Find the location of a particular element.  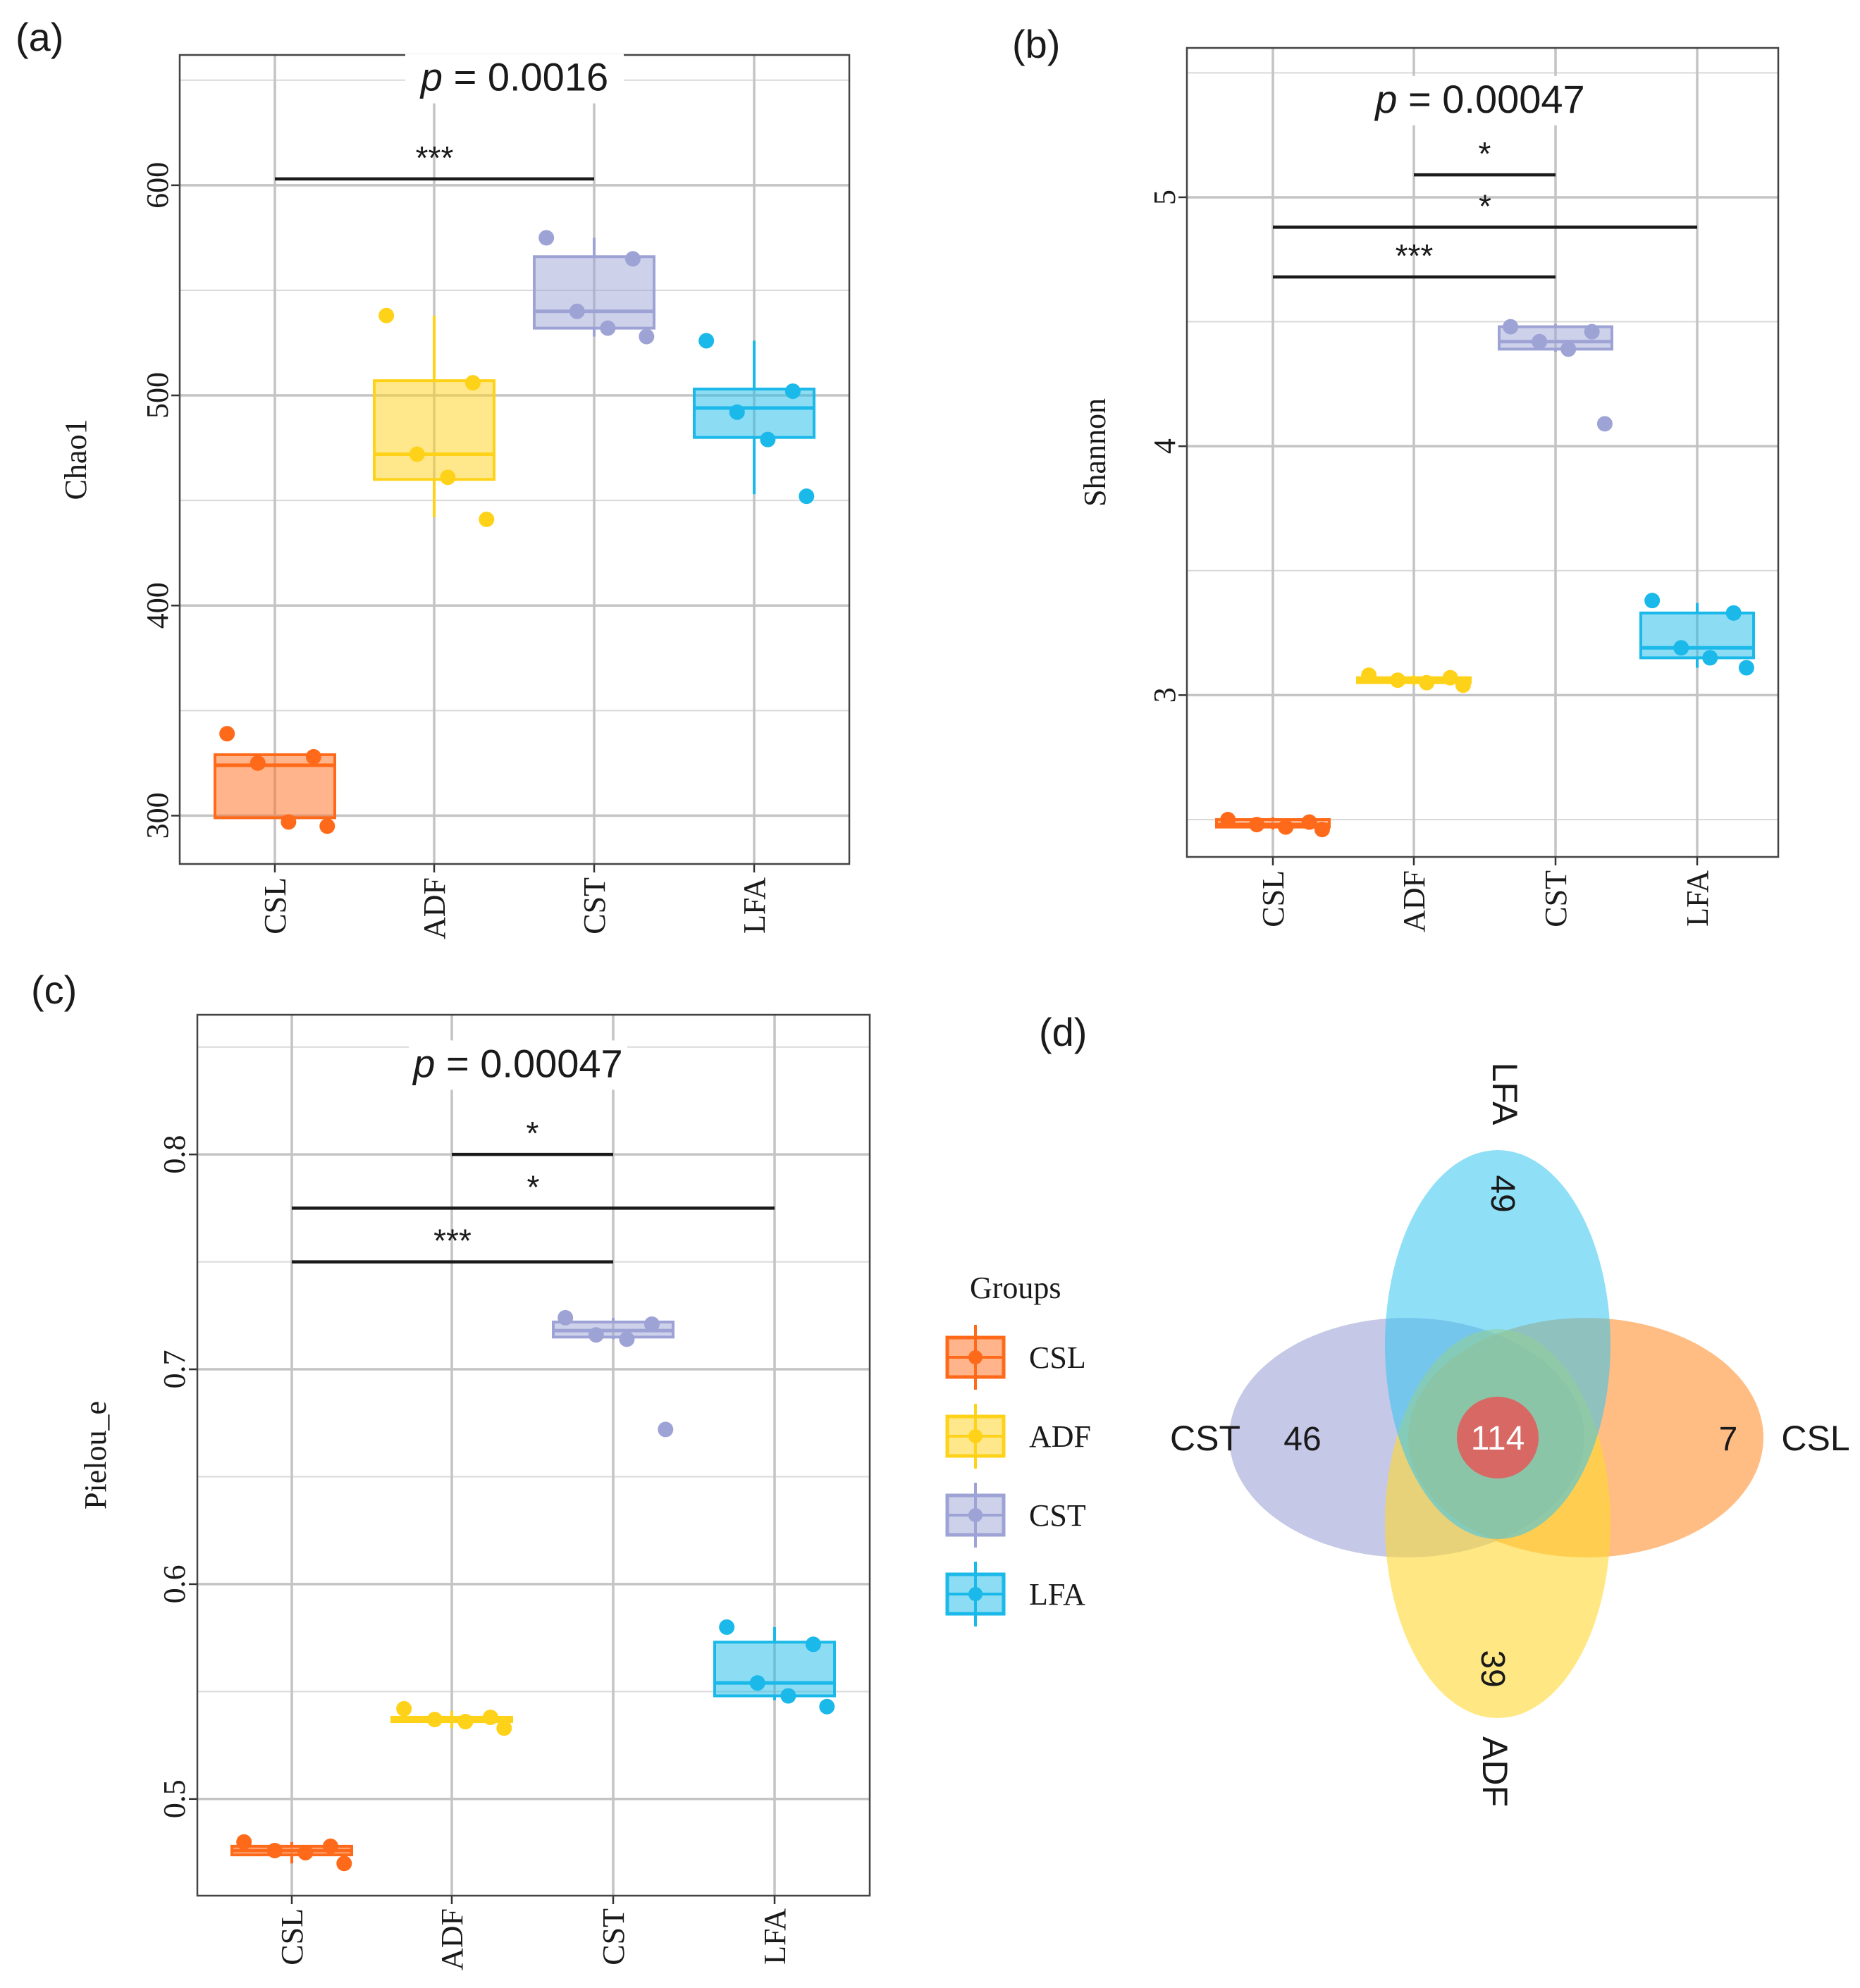

legend-label-csl: CSL is located at coordinates (1057, 1357).